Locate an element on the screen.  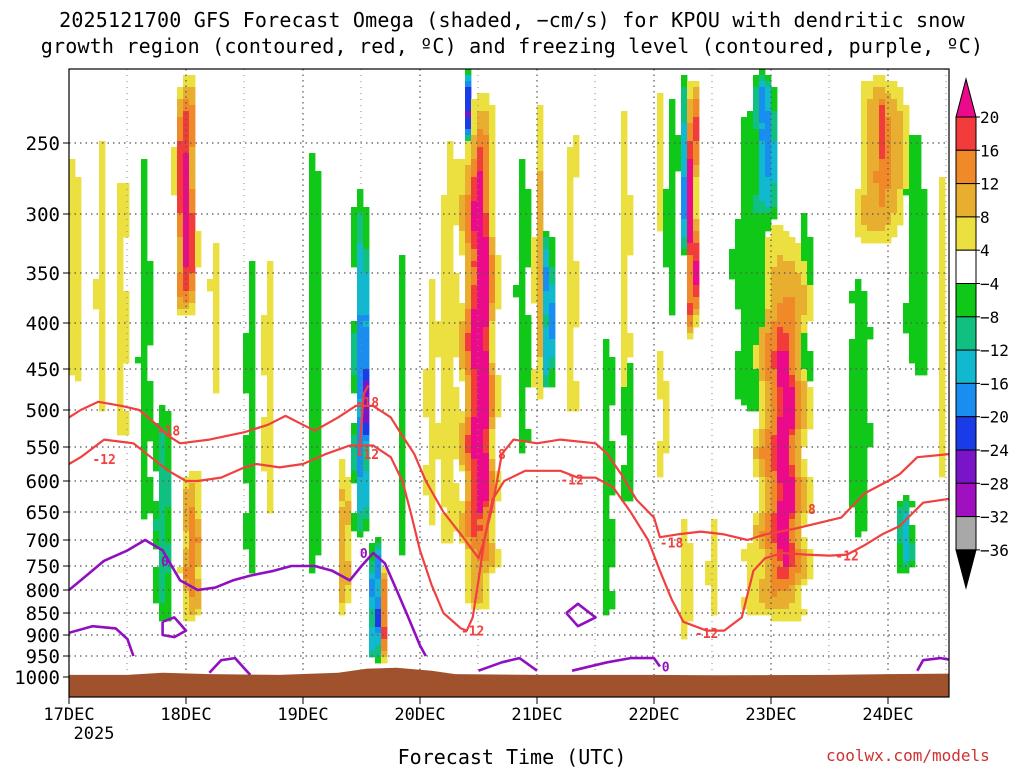
credit-link: coolwx.com/models is located at coordinates (908, 755).